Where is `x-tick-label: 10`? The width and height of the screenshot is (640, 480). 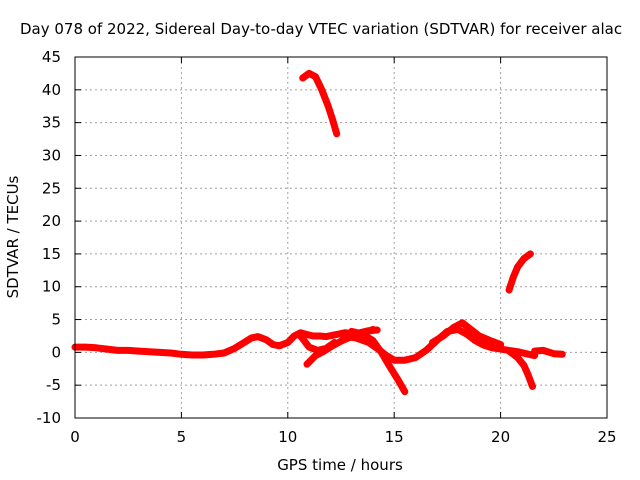 x-tick-label: 10 is located at coordinates (287, 437).